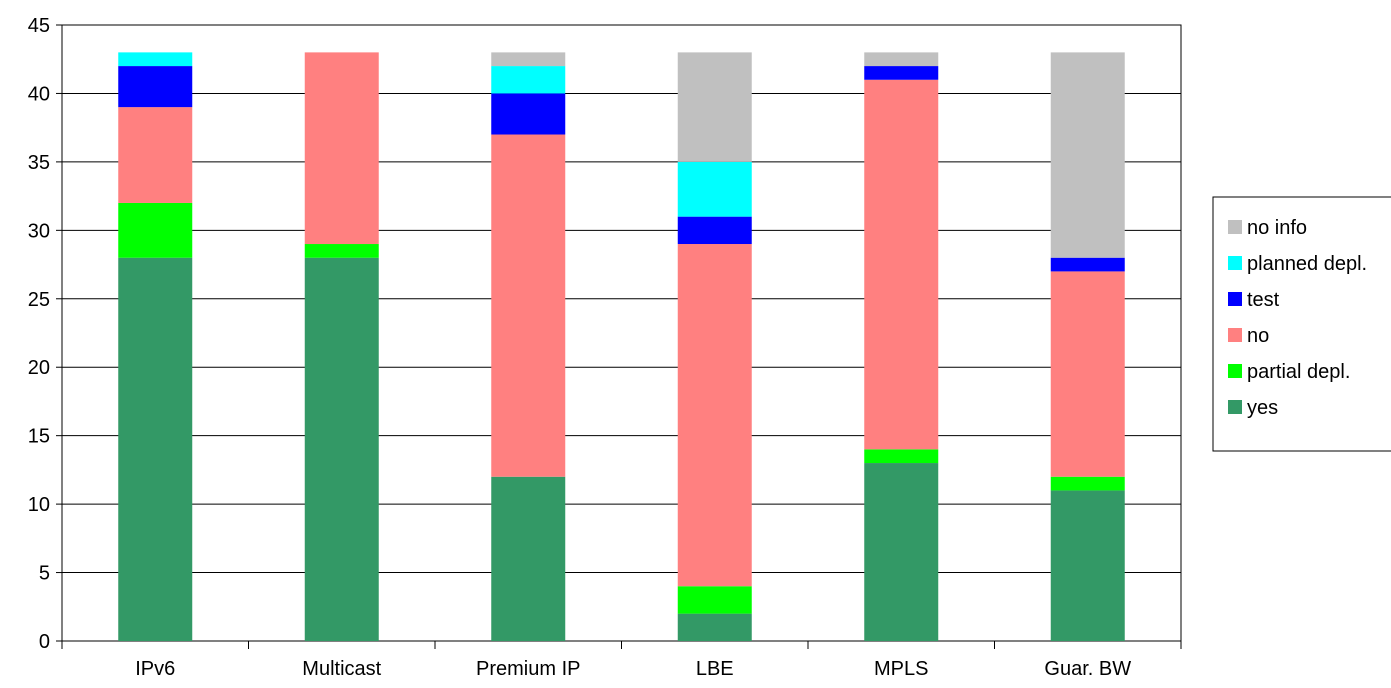 The width and height of the screenshot is (1391, 688). I want to click on x-tick-label: Guar. BW, so click(1087, 669).